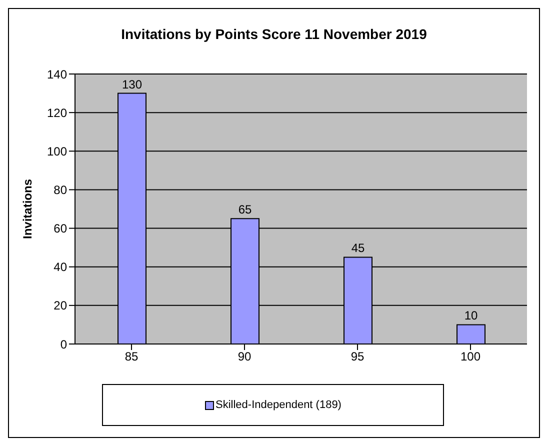 Image resolution: width=548 pixels, height=446 pixels. What do you see at coordinates (245, 357) in the screenshot?
I see `x-tick-label: 90` at bounding box center [245, 357].